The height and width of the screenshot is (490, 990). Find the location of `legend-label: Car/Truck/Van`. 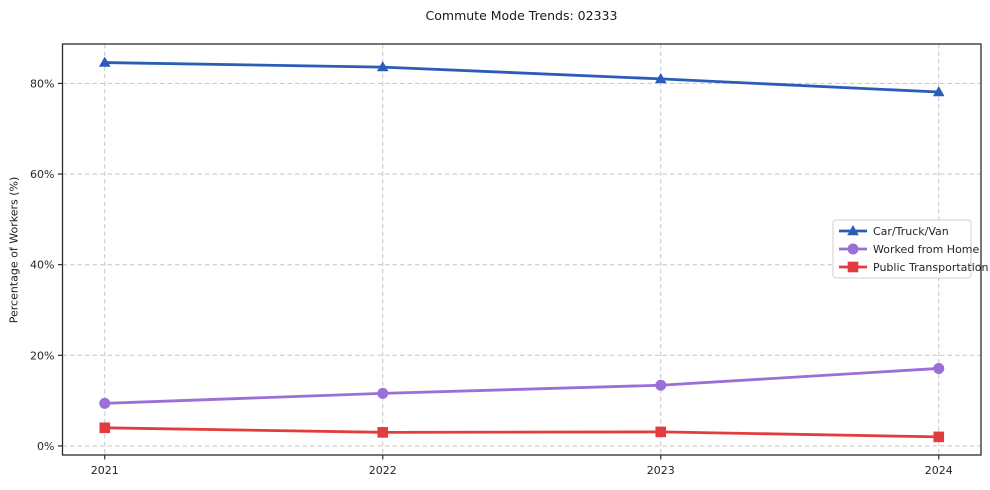

legend-label: Car/Truck/Van is located at coordinates (911, 231).